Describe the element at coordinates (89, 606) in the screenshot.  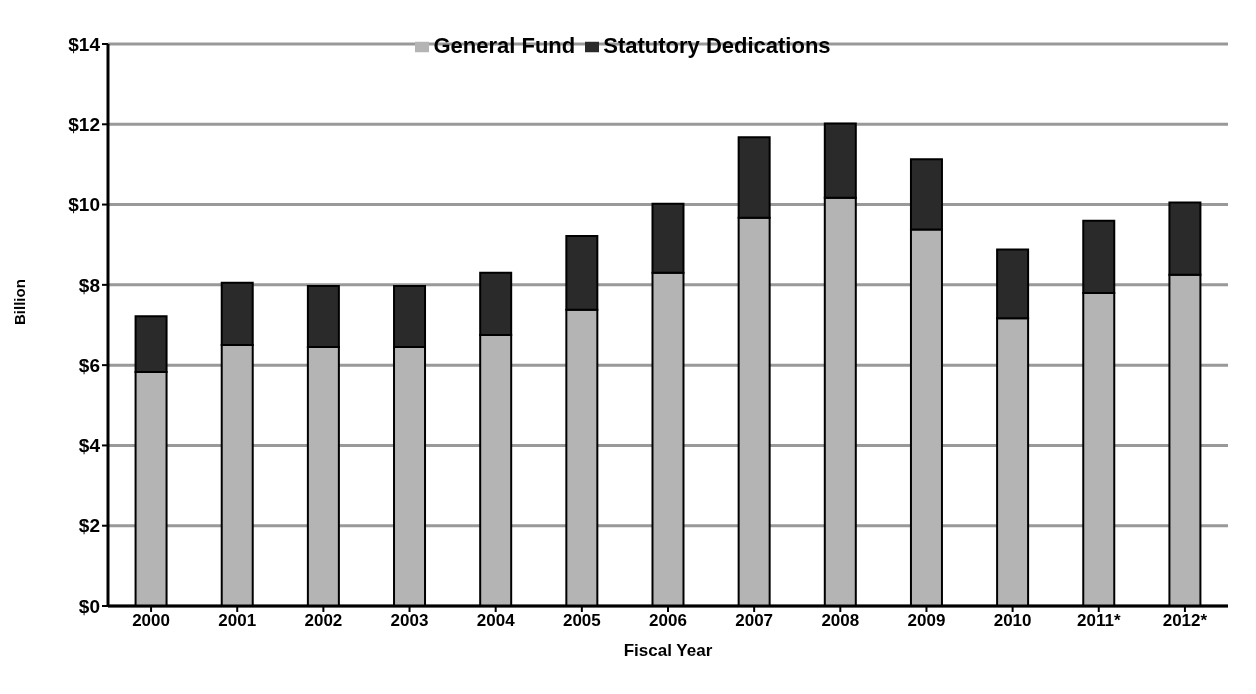
I see `y-tick-label: $0` at that location.